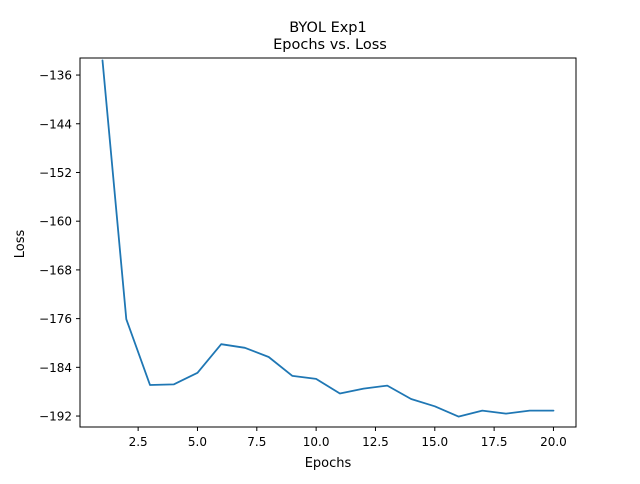 This screenshot has height=484, width=640. What do you see at coordinates (55, 319) in the screenshot?
I see `y-tick-label: −176` at bounding box center [55, 319].